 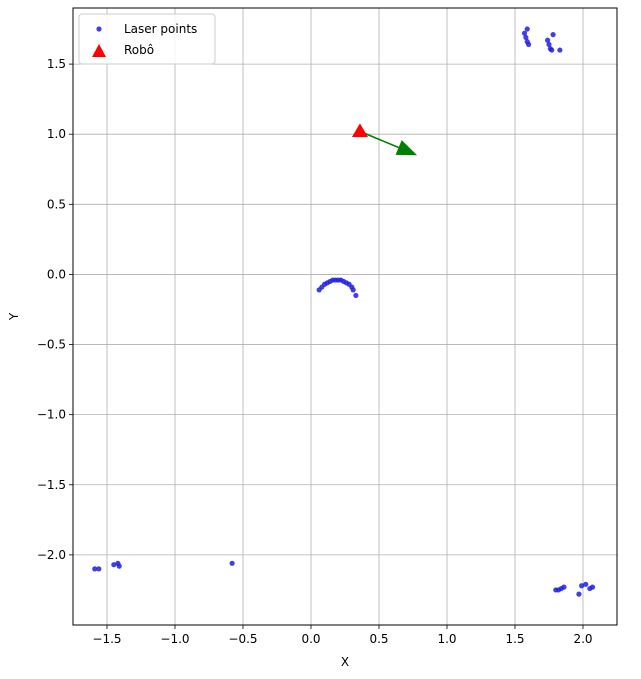 I want to click on legend-marker-robo, so click(x=99, y=50).